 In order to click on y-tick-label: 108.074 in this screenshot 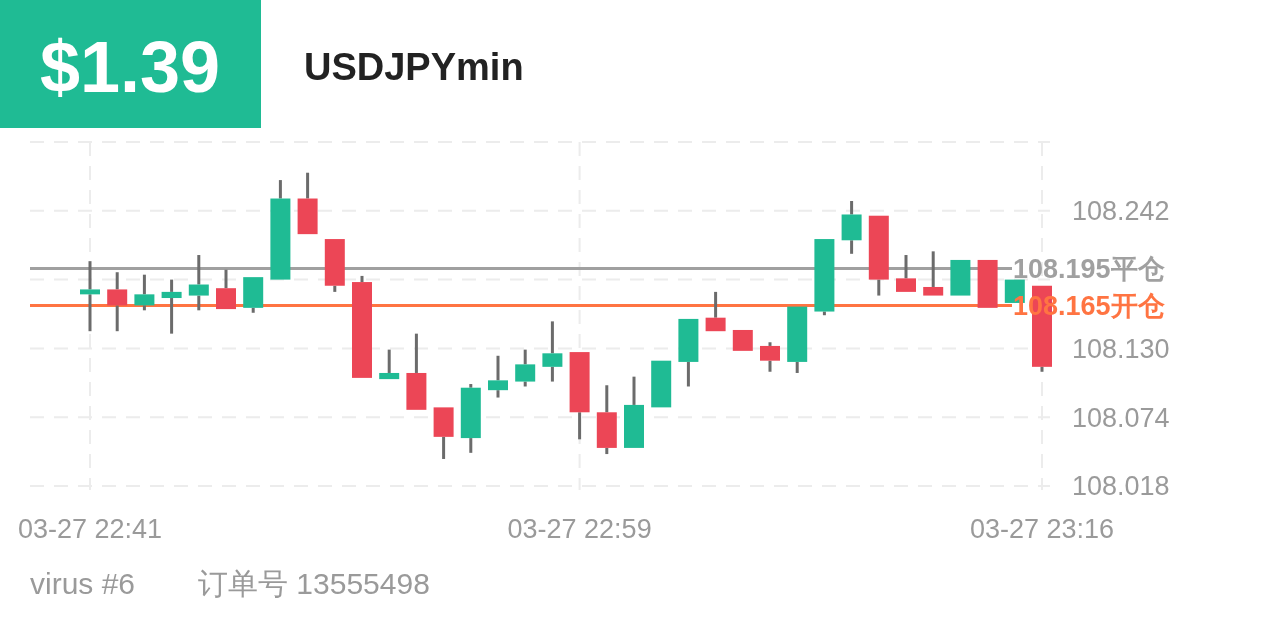, I will do `click(1121, 417)`.